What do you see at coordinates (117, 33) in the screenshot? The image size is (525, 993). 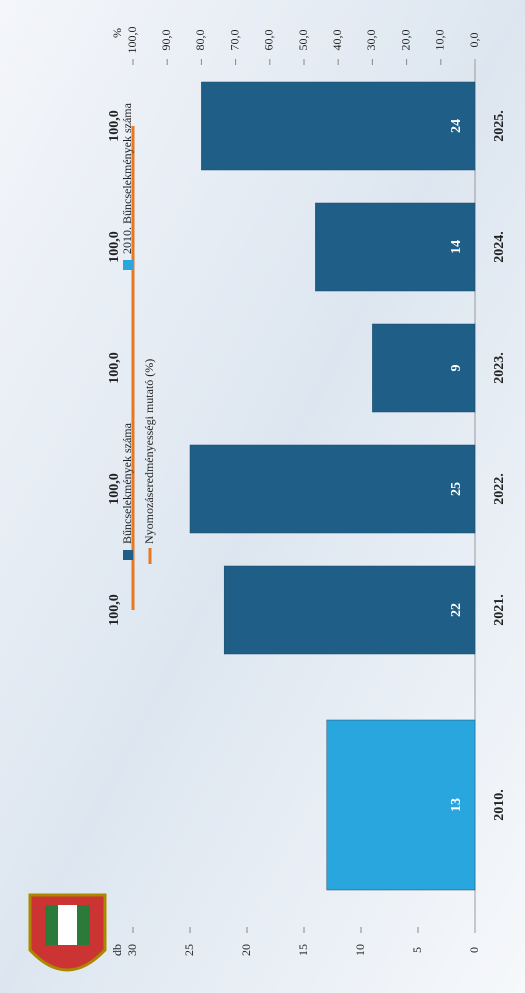 I see `y2-axis-label: %` at bounding box center [117, 33].